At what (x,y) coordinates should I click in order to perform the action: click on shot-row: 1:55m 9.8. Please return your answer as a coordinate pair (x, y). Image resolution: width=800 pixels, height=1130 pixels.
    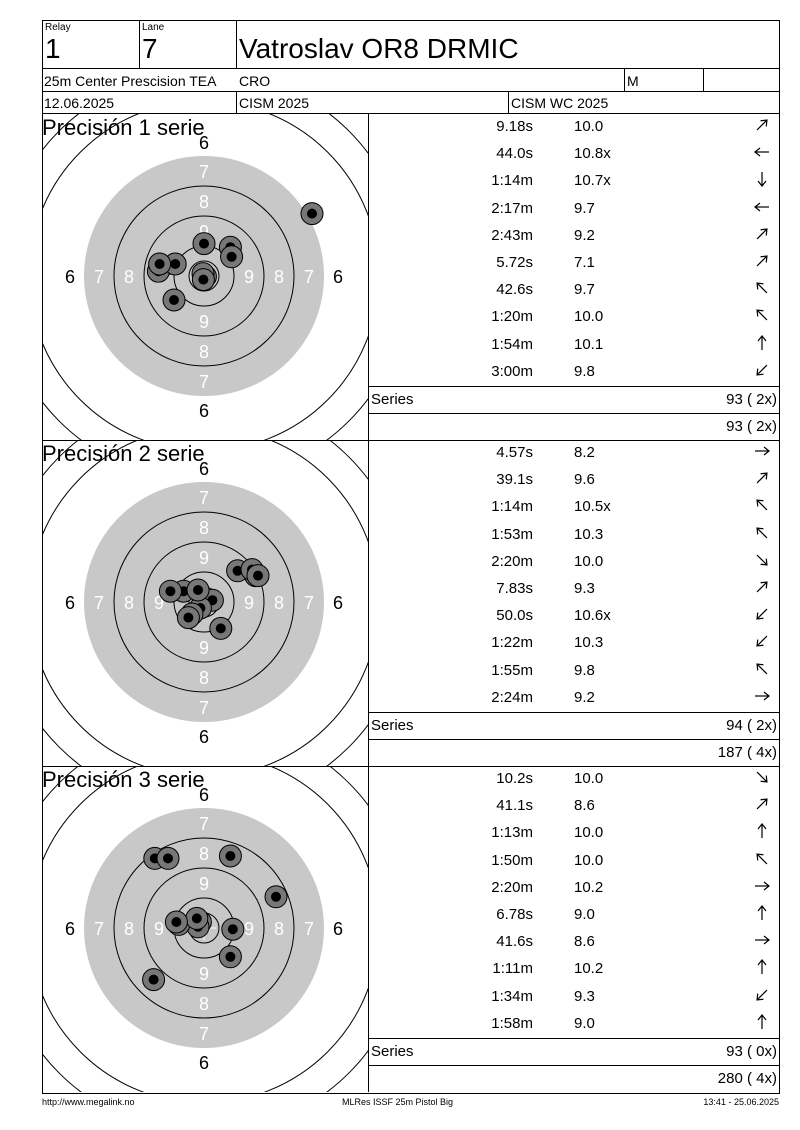
    Looking at the image, I should click on (574, 671).